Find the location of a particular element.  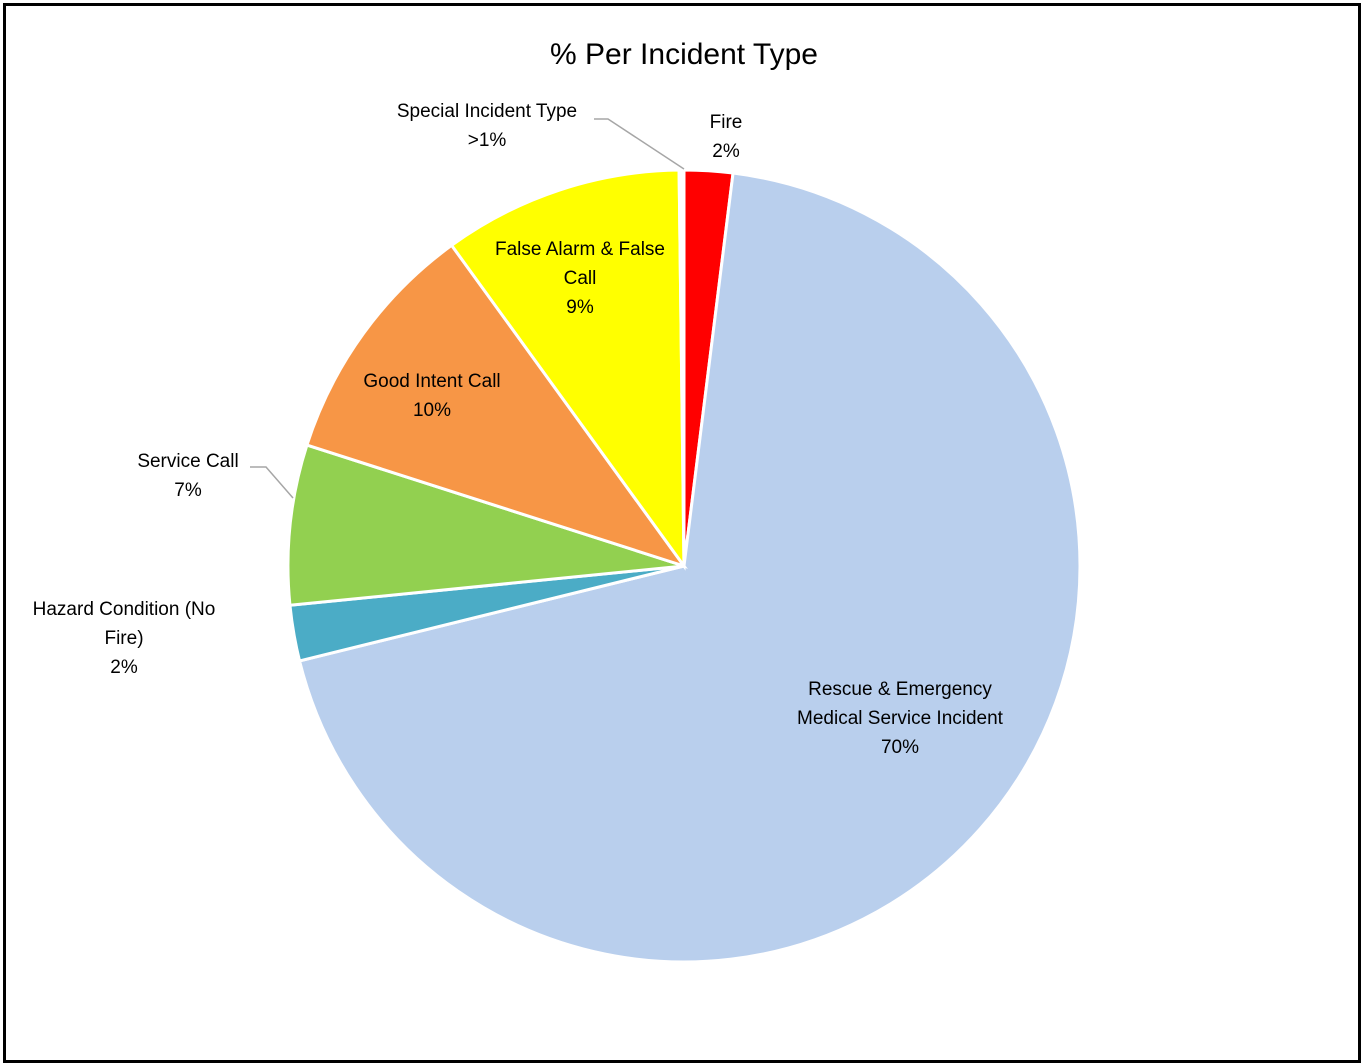

chart-title: % Per Incident Type is located at coordinates (684, 54).